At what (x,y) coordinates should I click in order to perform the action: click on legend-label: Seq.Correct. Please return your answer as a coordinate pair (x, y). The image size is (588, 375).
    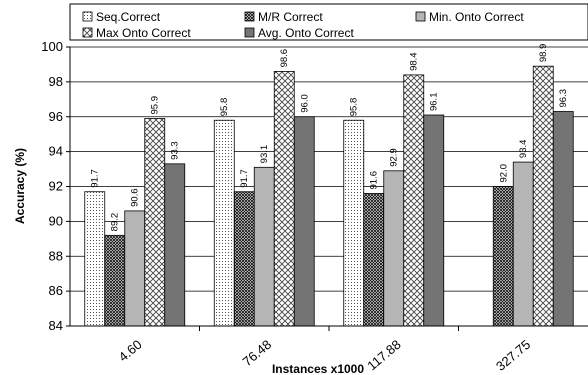
    Looking at the image, I should click on (128, 17).